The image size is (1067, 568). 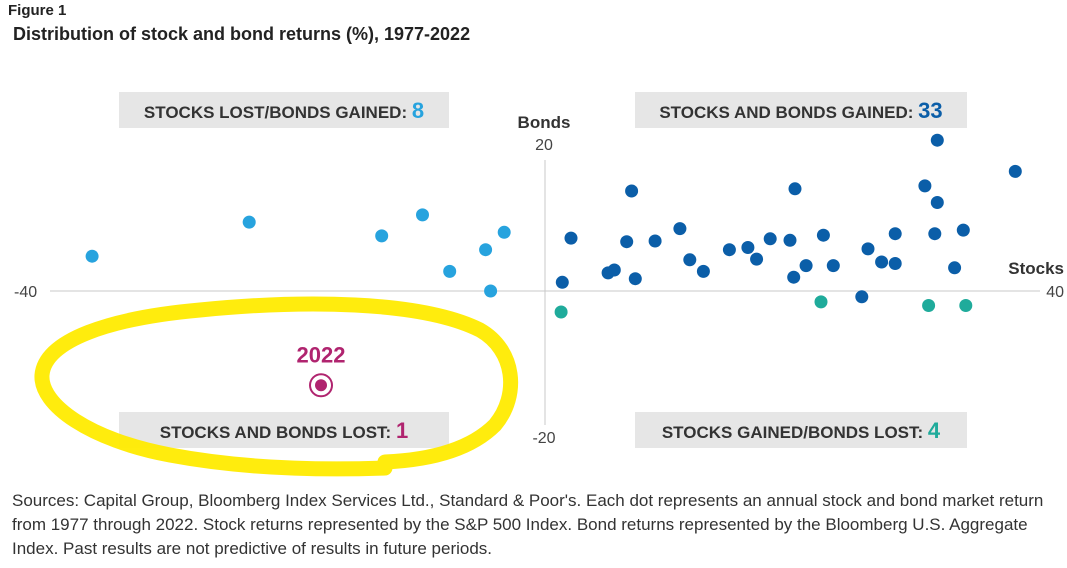 What do you see at coordinates (1036, 268) in the screenshot?
I see `x-axis-label: Stocks` at bounding box center [1036, 268].